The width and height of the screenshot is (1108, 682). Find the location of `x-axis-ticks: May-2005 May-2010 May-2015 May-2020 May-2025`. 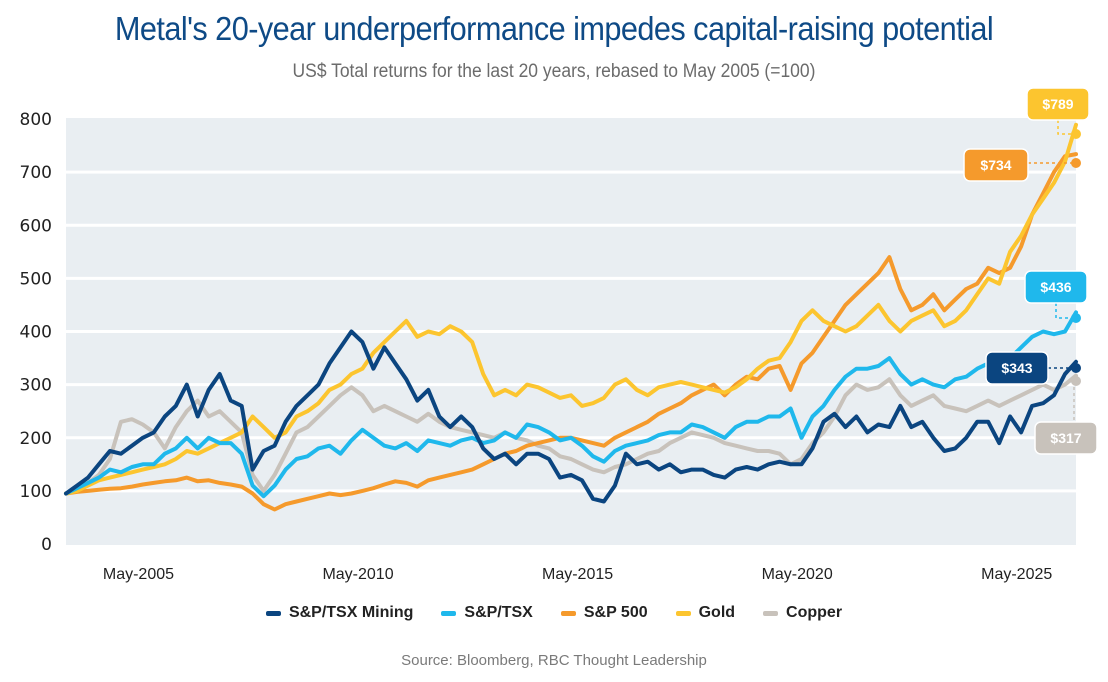

x-axis-ticks: May-2005 May-2010 May-2015 May-2020 May-2025 is located at coordinates (578, 574).